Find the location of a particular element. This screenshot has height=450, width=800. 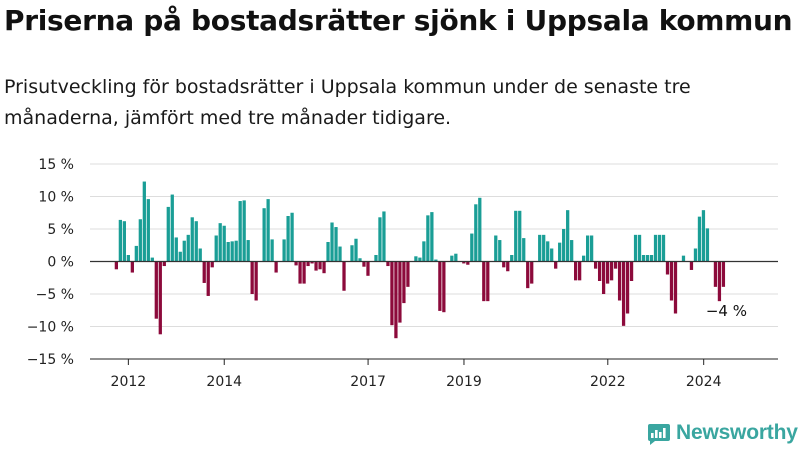

y-tick-label: −15 % is located at coordinates (50, 360).